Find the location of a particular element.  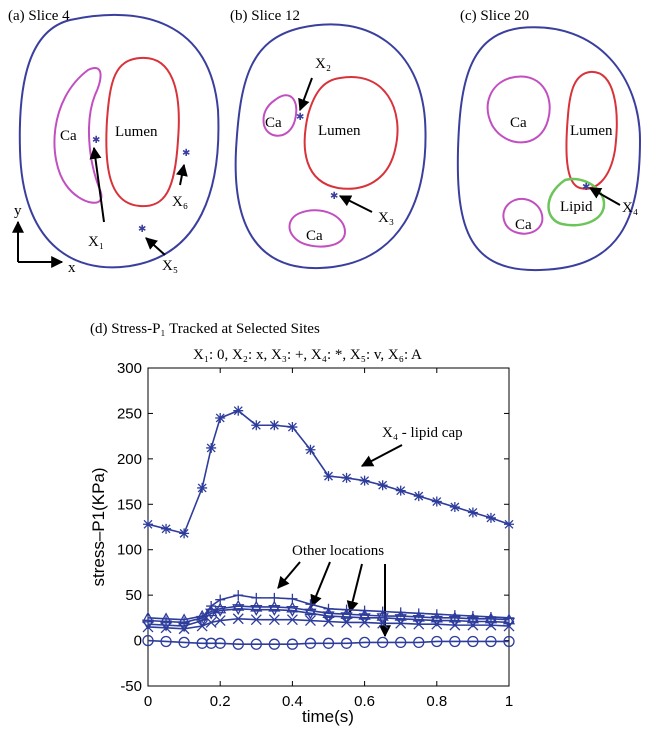

series-line is located at coordinates (328, 609).